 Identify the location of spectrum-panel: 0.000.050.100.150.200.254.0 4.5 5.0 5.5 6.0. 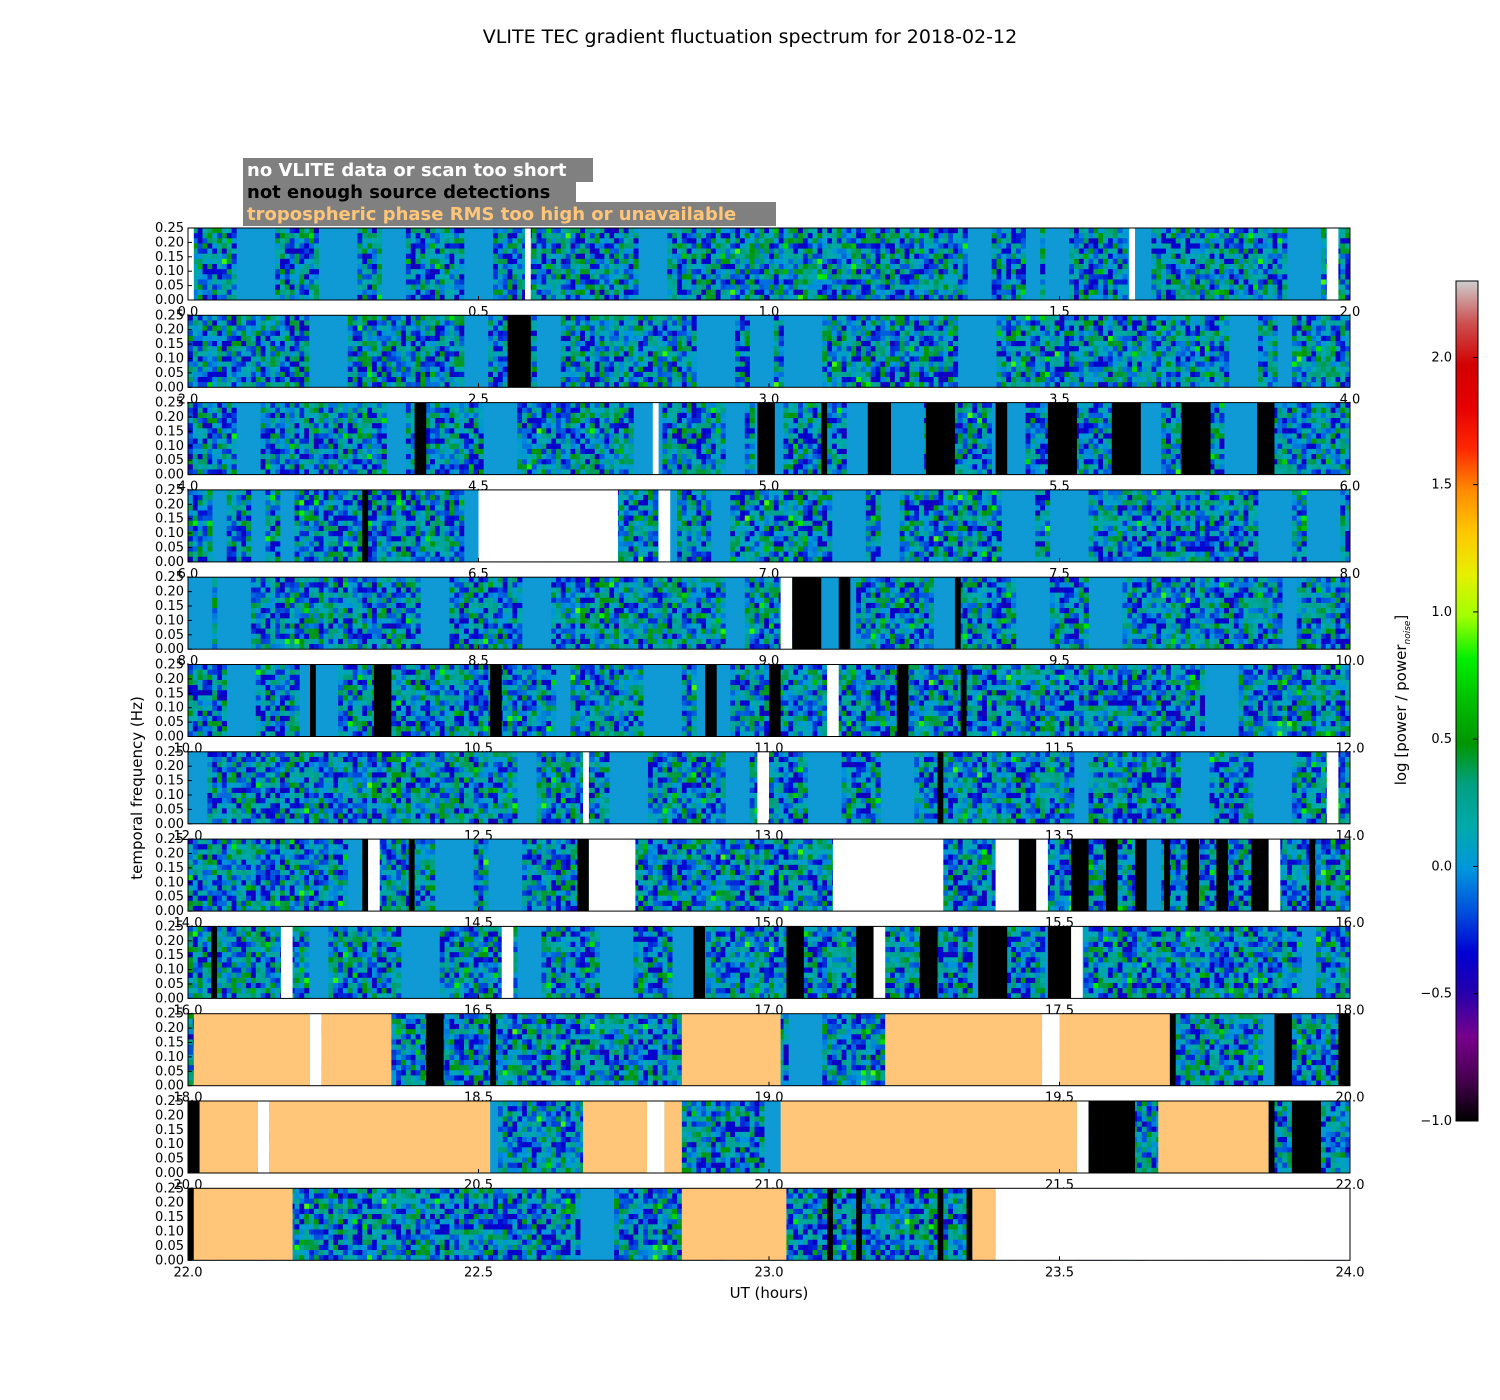
(757, 445).